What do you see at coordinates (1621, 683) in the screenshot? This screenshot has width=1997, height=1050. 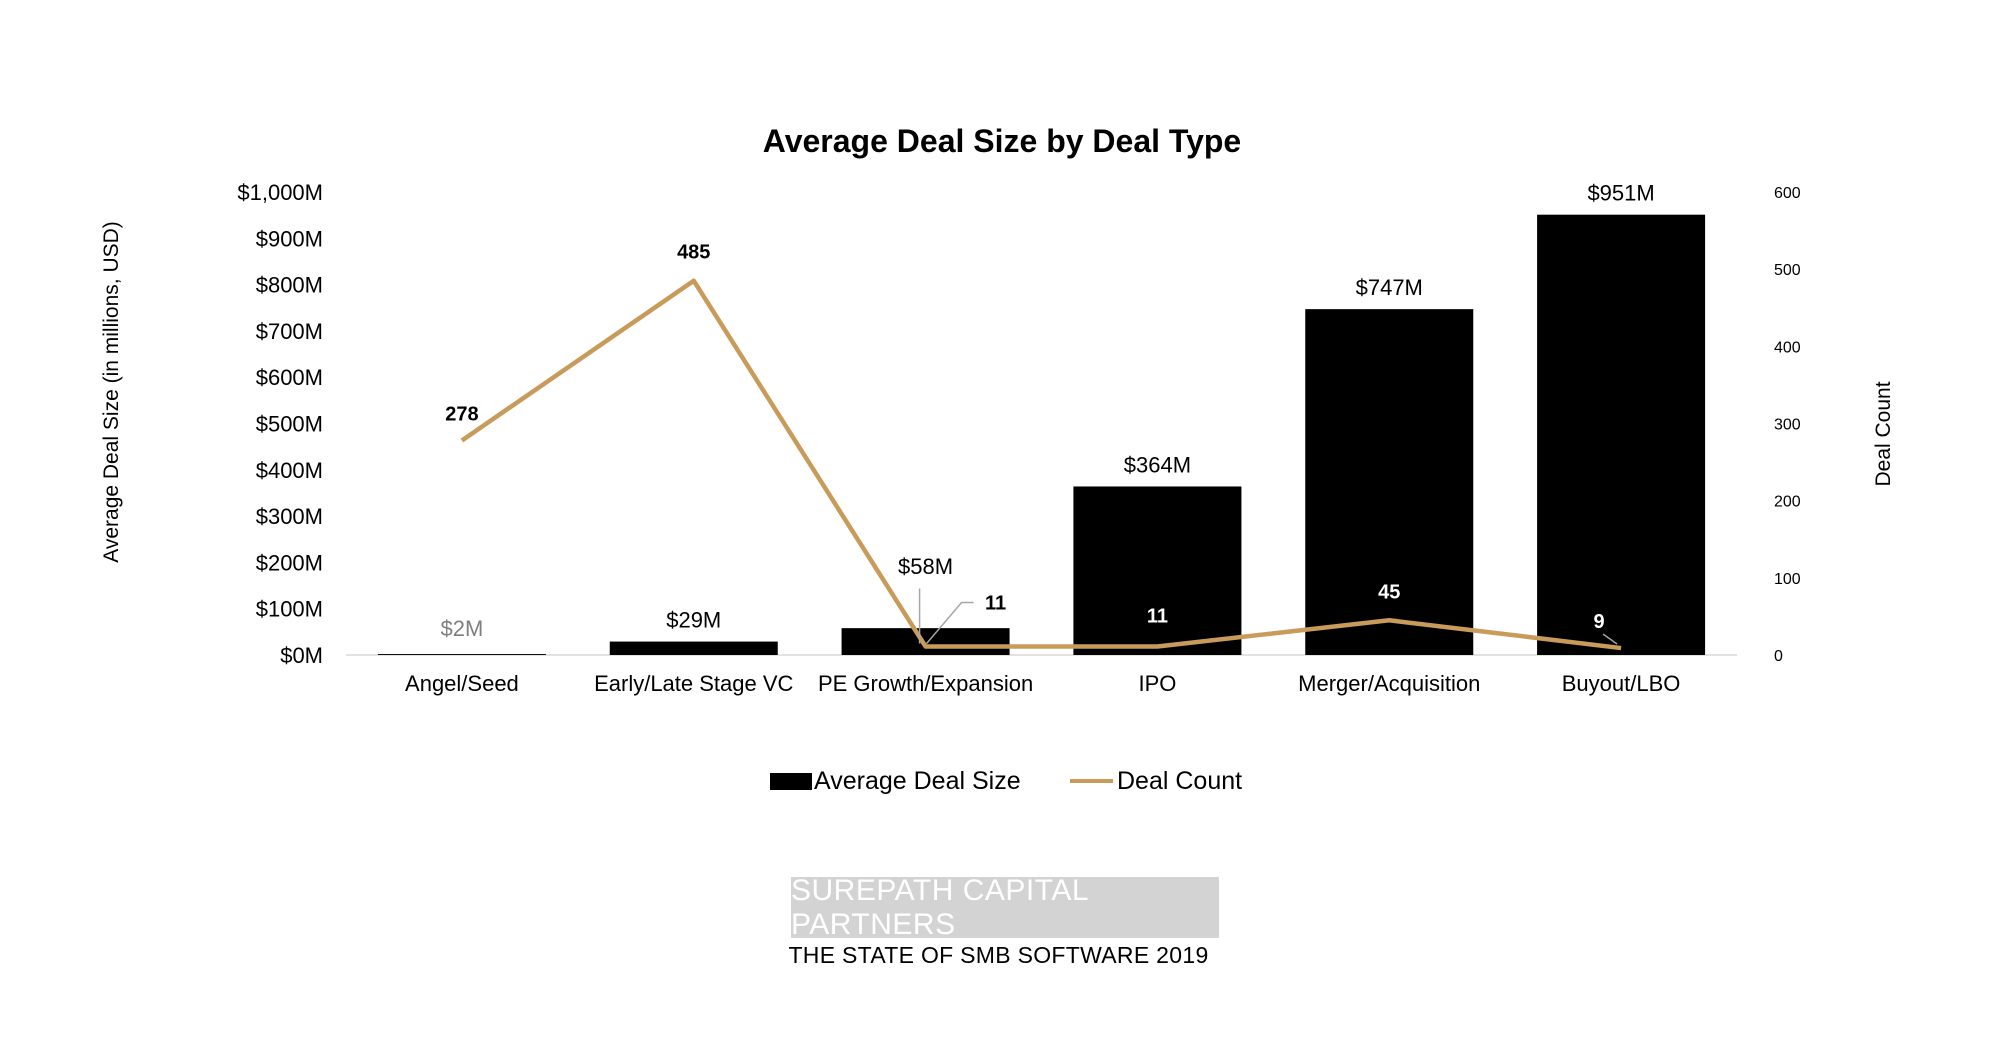 I see `x-tick-label: Buyout/LBO` at bounding box center [1621, 683].